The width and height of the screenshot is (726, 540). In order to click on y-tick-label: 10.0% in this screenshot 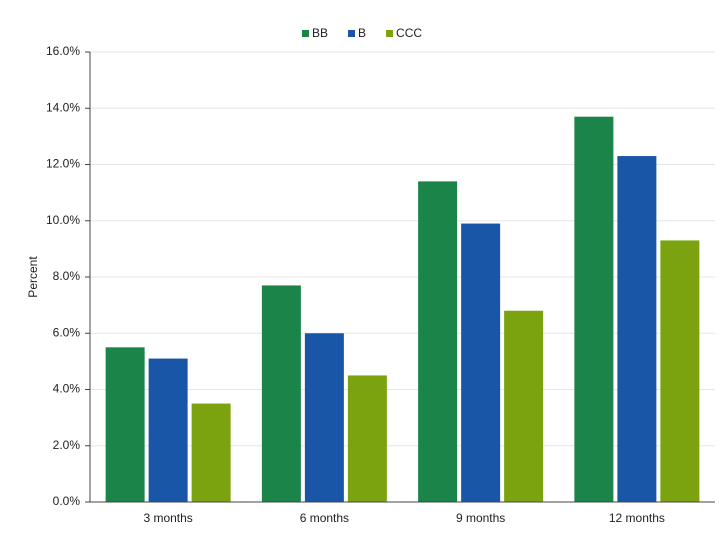, I will do `click(63, 220)`.